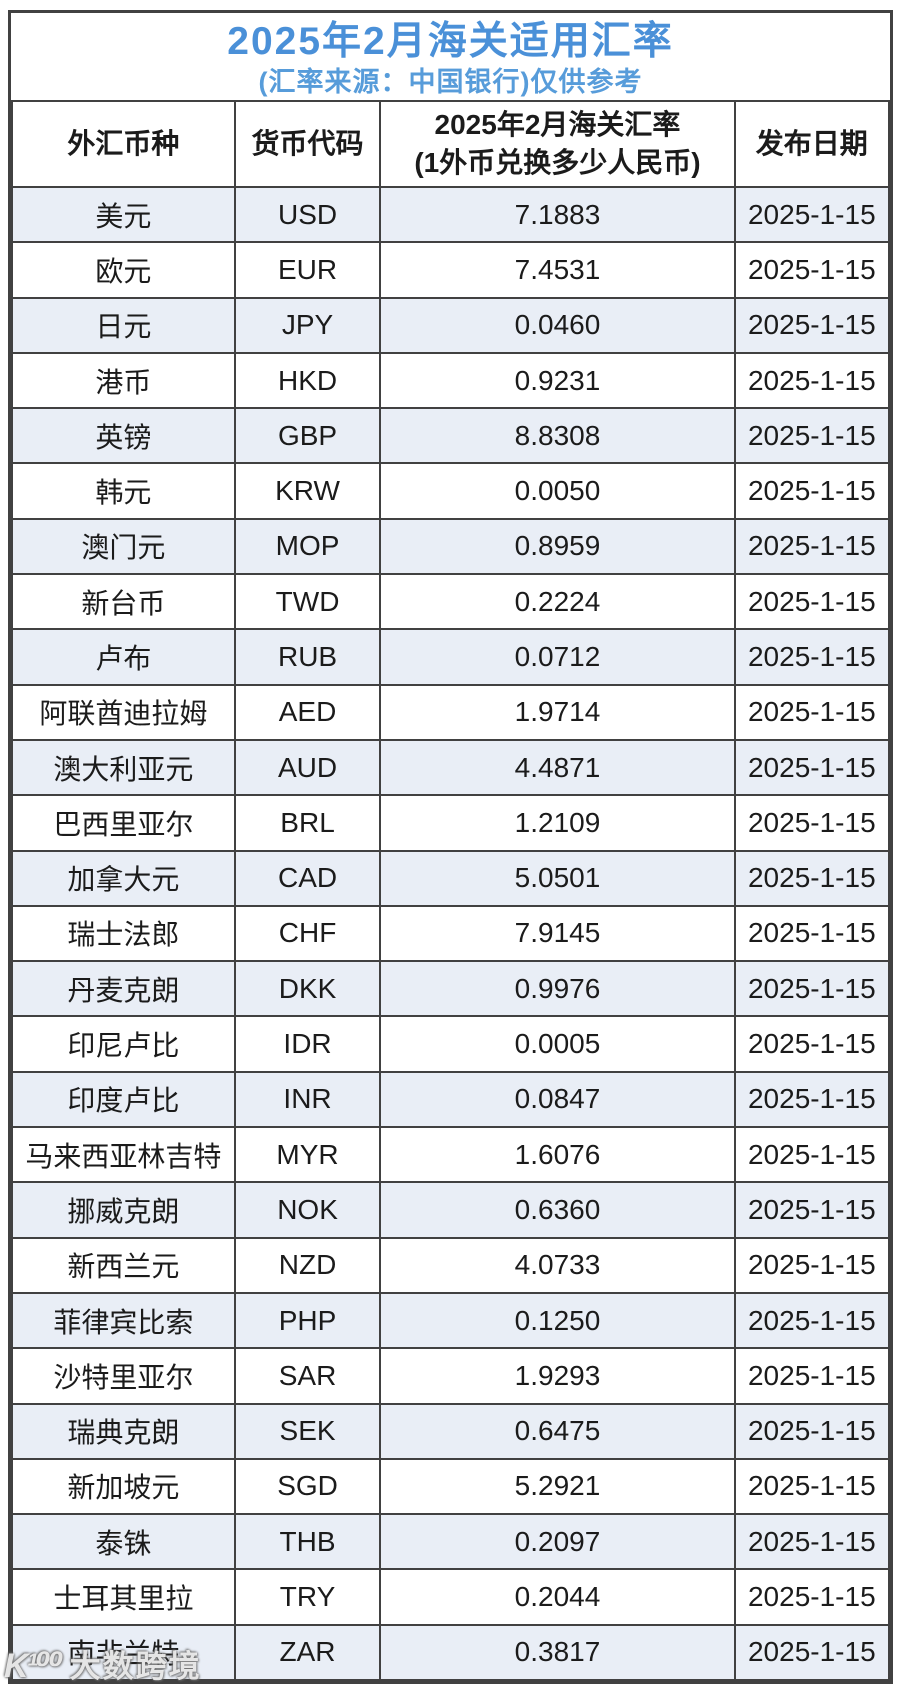 Image resolution: width=900 pixels, height=1688 pixels. Describe the element at coordinates (450, 41) in the screenshot. I see `page-title: 2025年2月海关适用汇率` at that location.